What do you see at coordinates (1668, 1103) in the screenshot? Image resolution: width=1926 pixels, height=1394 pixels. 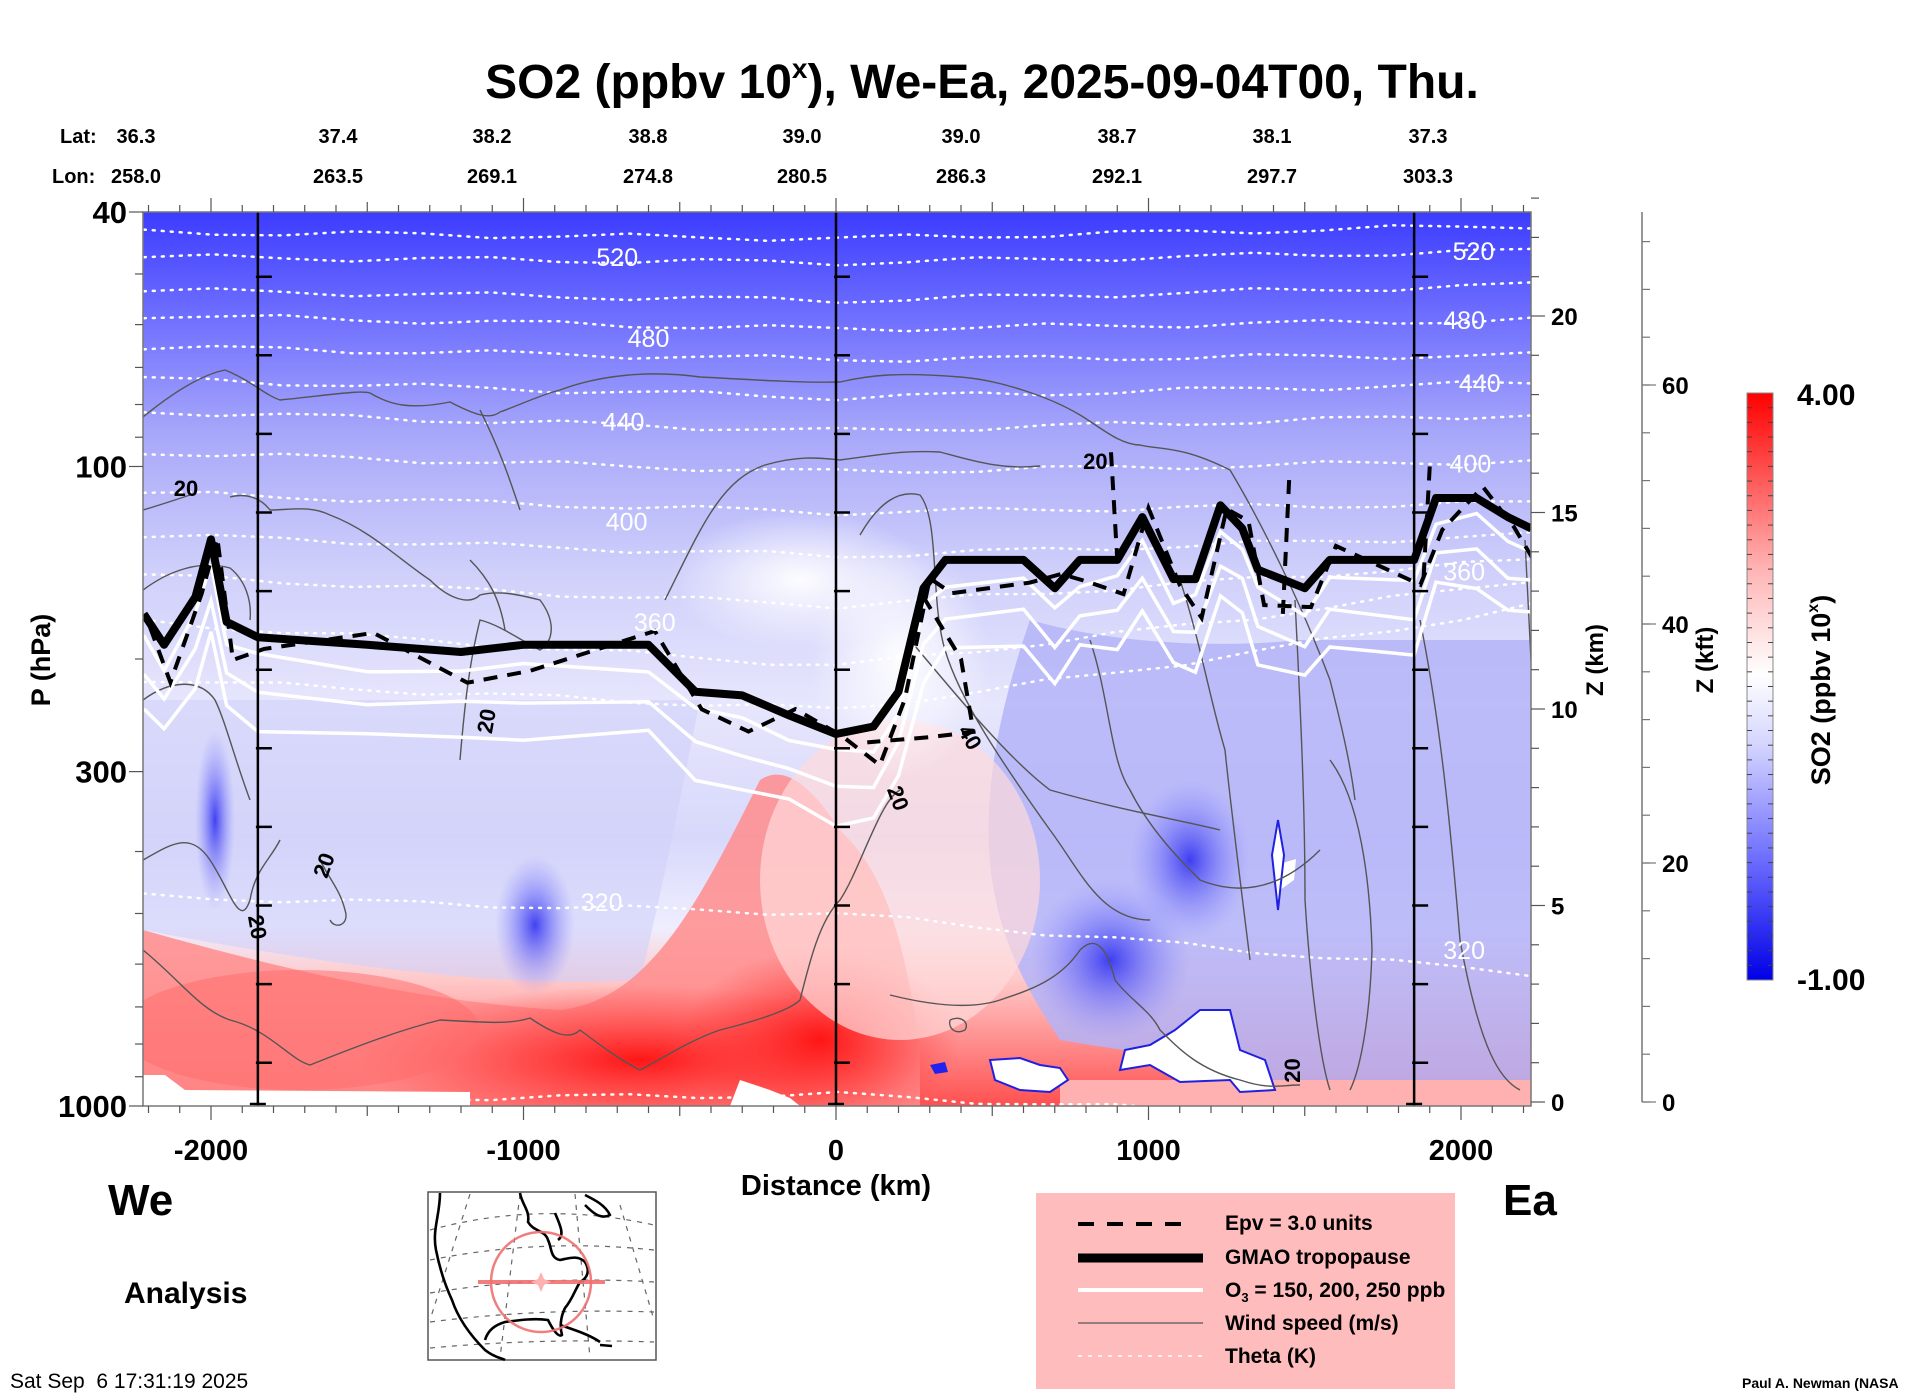 I see `zkft-tick-label: 0` at bounding box center [1668, 1103].